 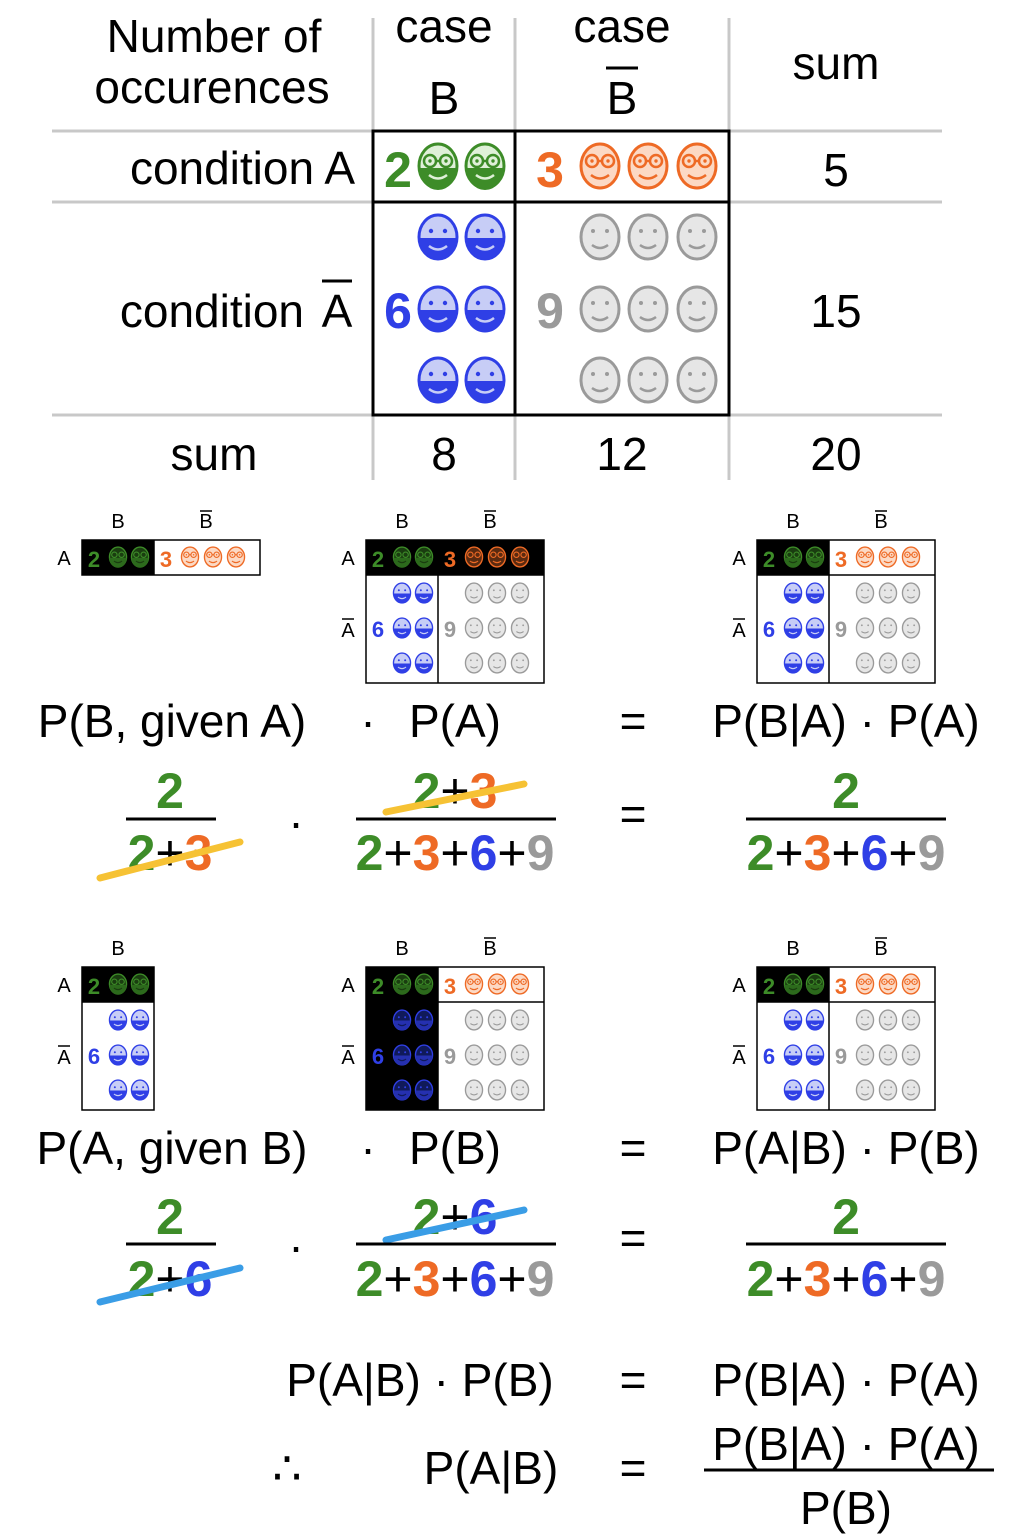 What do you see at coordinates (172, 721) in the screenshot?
I see `s1-p-b-given-a: P(B, given A)` at bounding box center [172, 721].